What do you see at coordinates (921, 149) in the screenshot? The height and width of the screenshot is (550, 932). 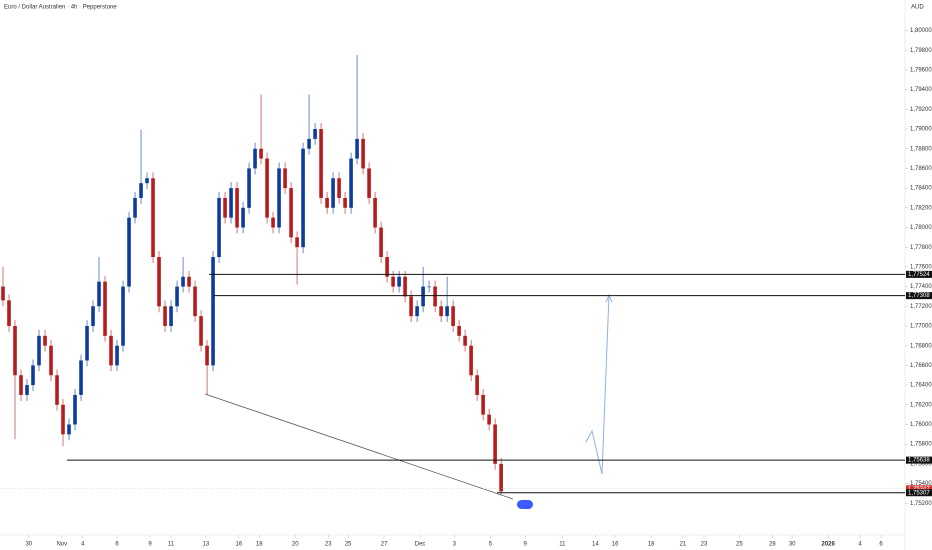 I see `y-tick-label: 1,78800` at bounding box center [921, 149].